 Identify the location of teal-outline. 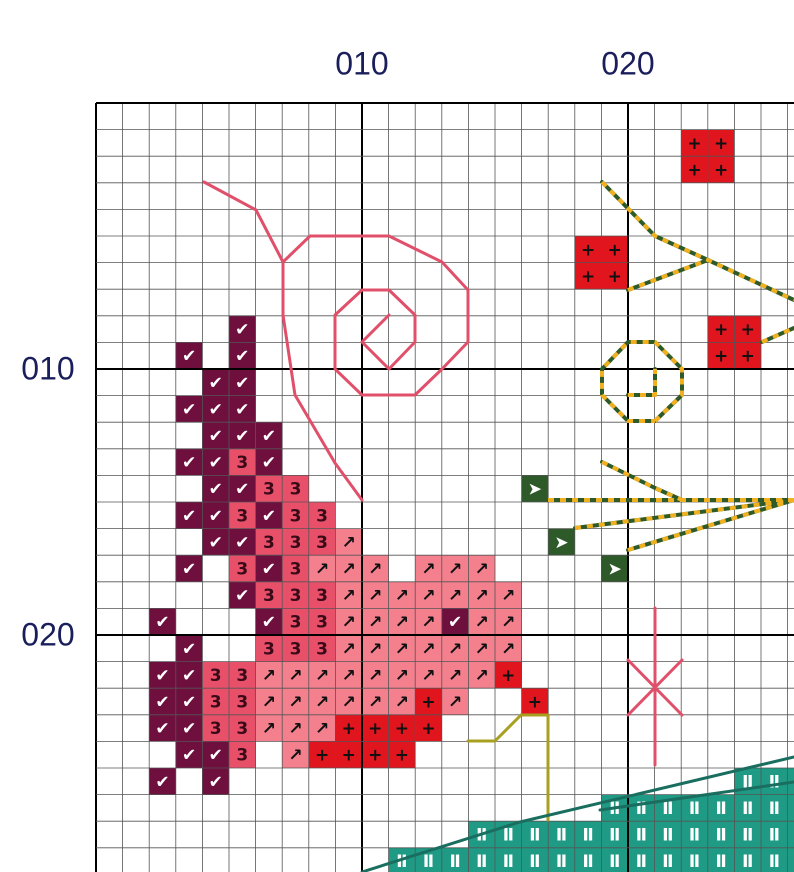
(577, 813).